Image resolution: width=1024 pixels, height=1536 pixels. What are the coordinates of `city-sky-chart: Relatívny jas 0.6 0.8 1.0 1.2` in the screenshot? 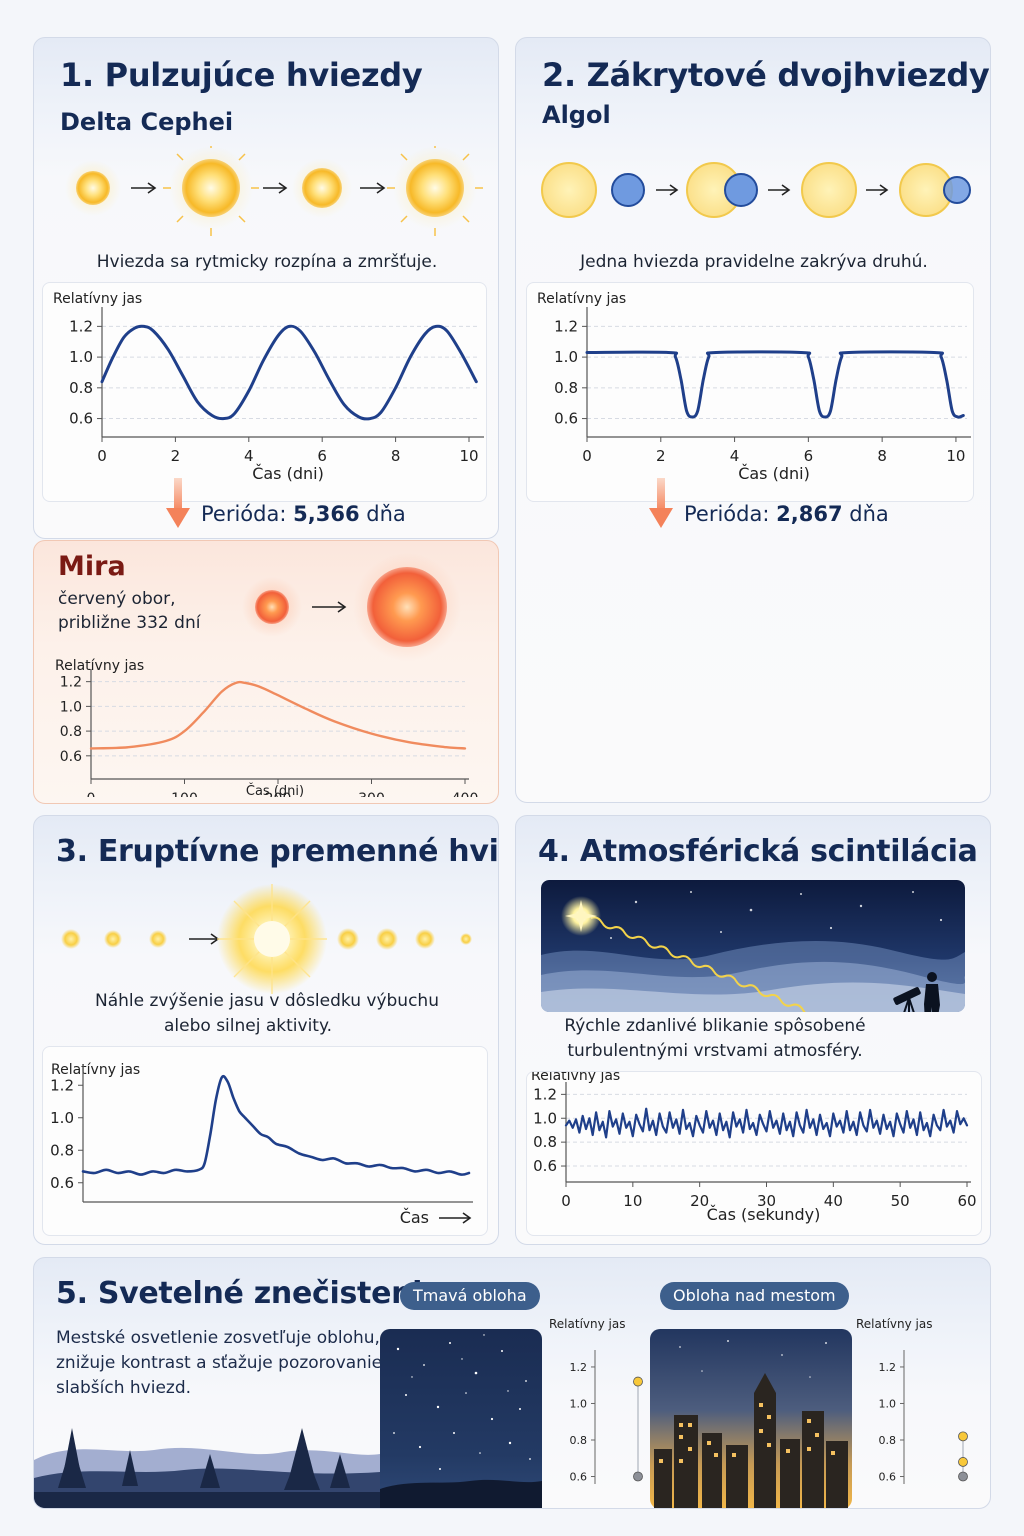 It's located at (912, 1400).